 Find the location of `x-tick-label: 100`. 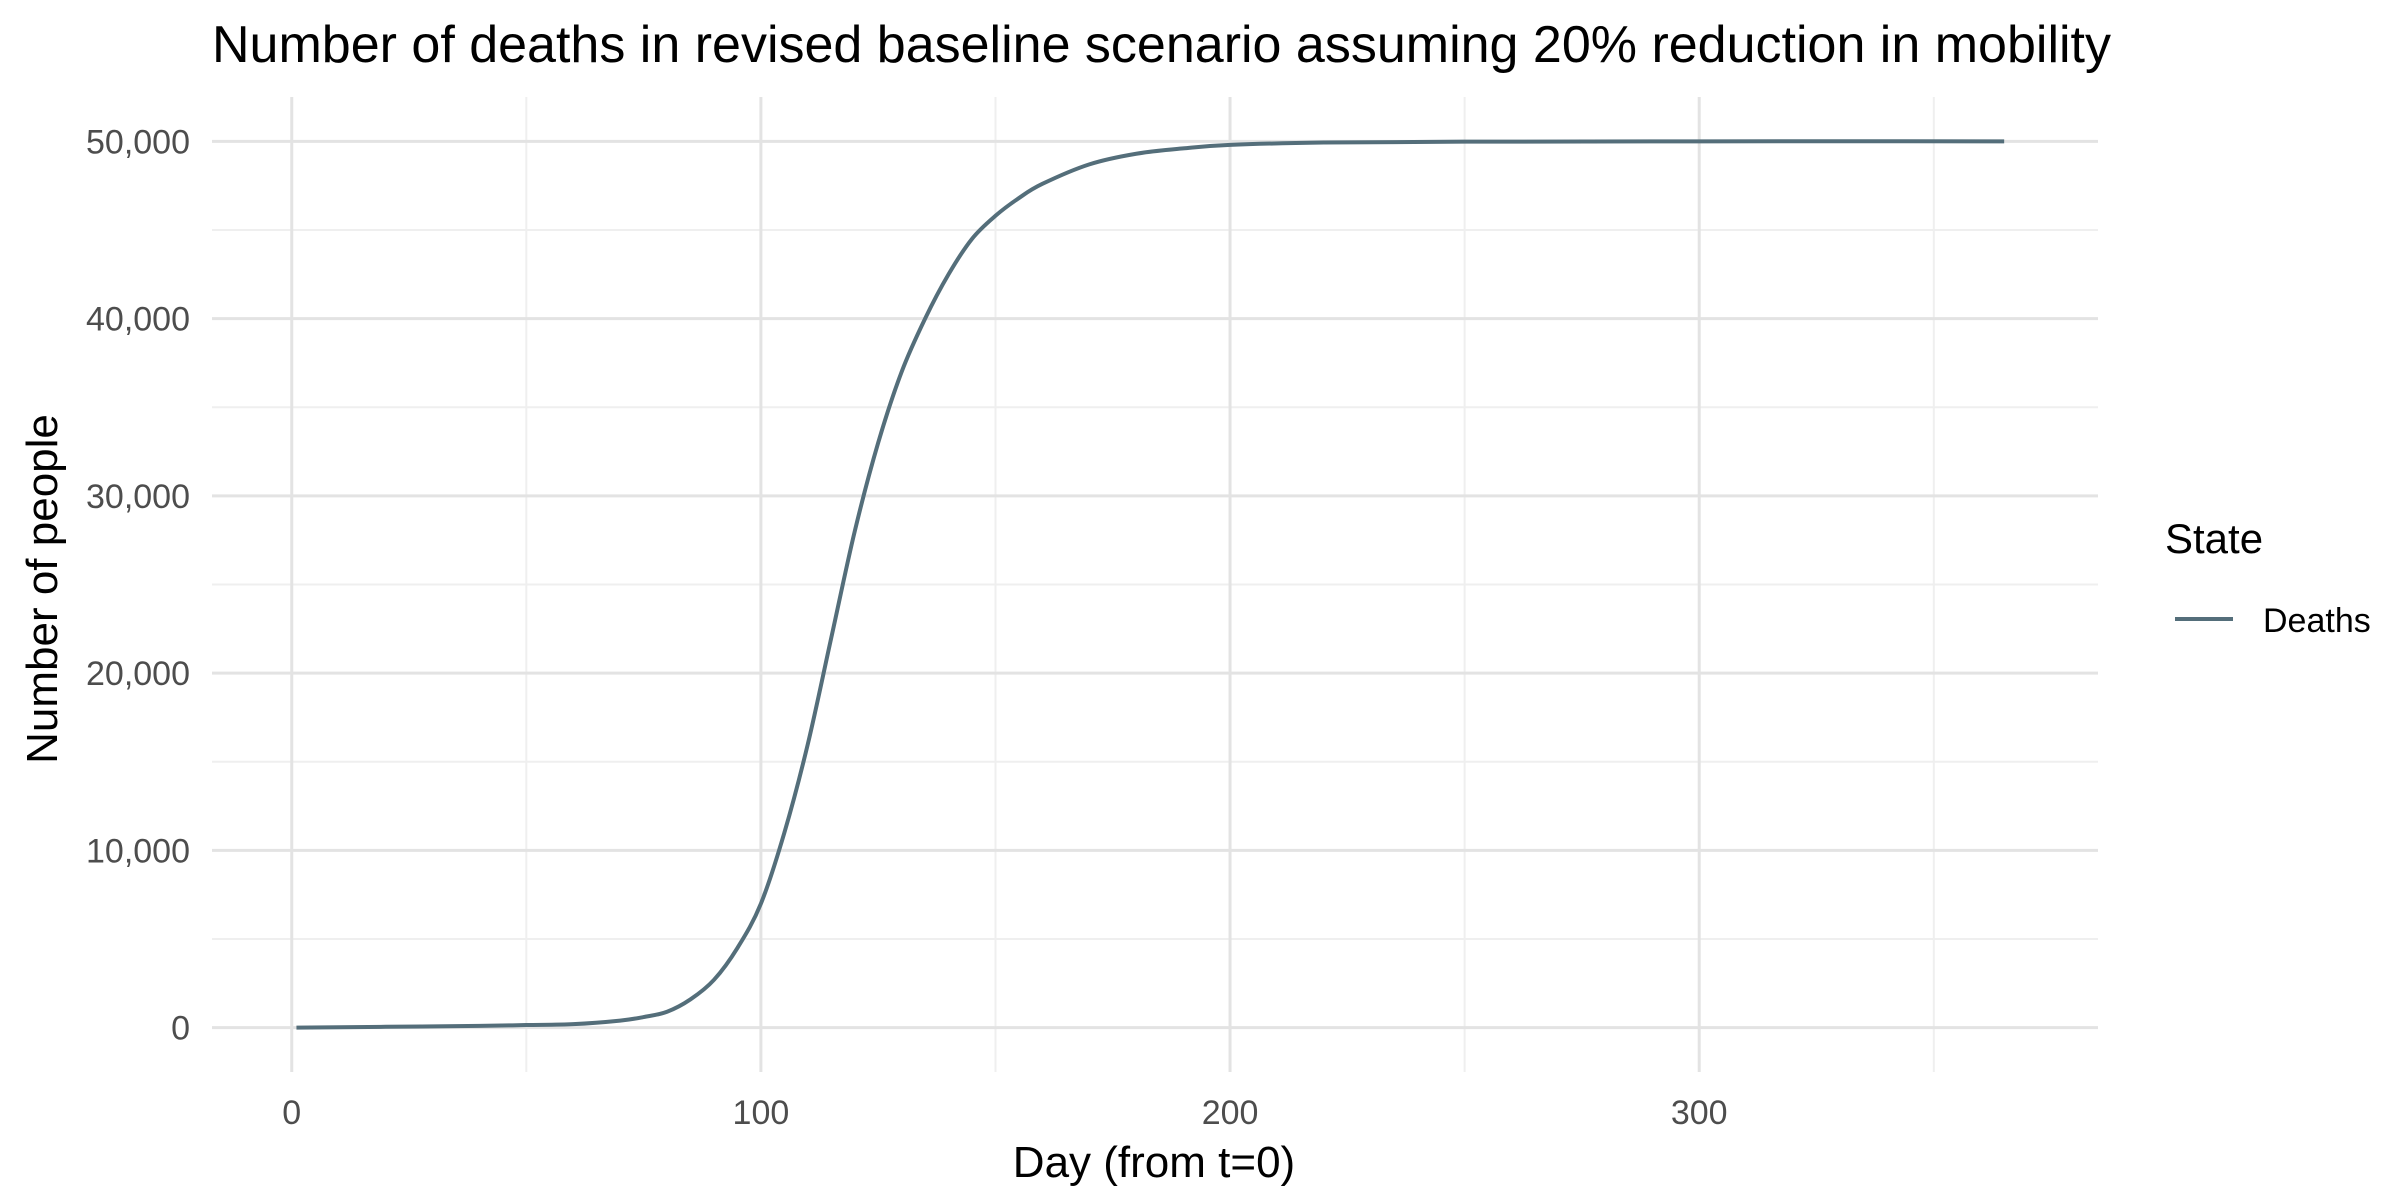

x-tick-label: 100 is located at coordinates (761, 1113).